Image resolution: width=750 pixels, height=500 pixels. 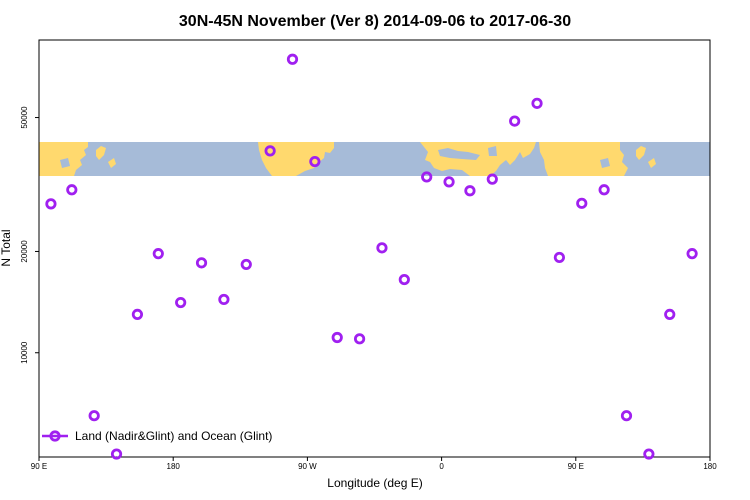 I want to click on background-map-strip, so click(x=374, y=159).